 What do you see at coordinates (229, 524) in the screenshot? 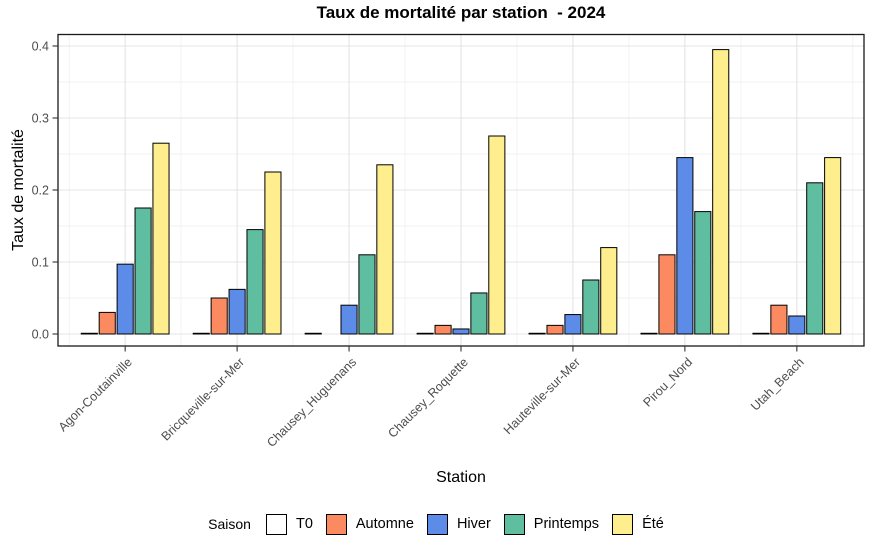
I see `legend-title: Saison` at bounding box center [229, 524].